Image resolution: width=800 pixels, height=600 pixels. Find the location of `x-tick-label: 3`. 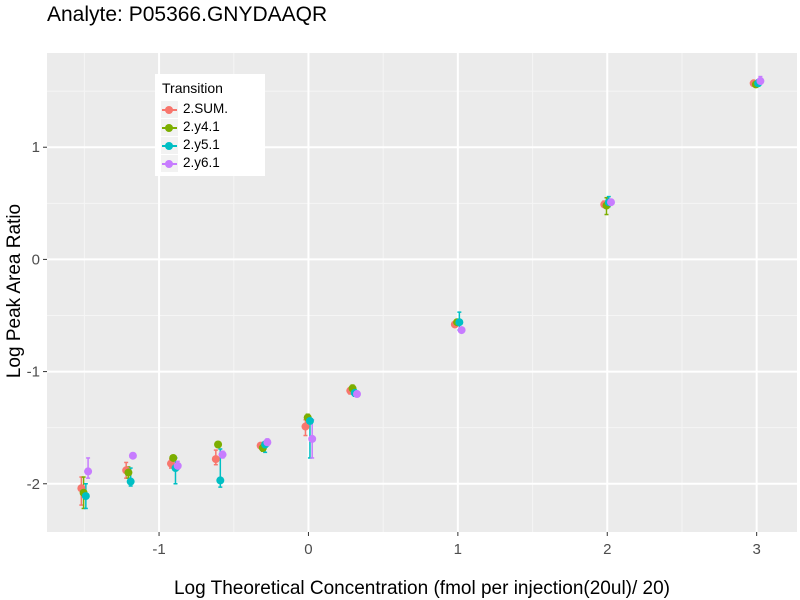

x-tick-label: 3 is located at coordinates (756, 549).